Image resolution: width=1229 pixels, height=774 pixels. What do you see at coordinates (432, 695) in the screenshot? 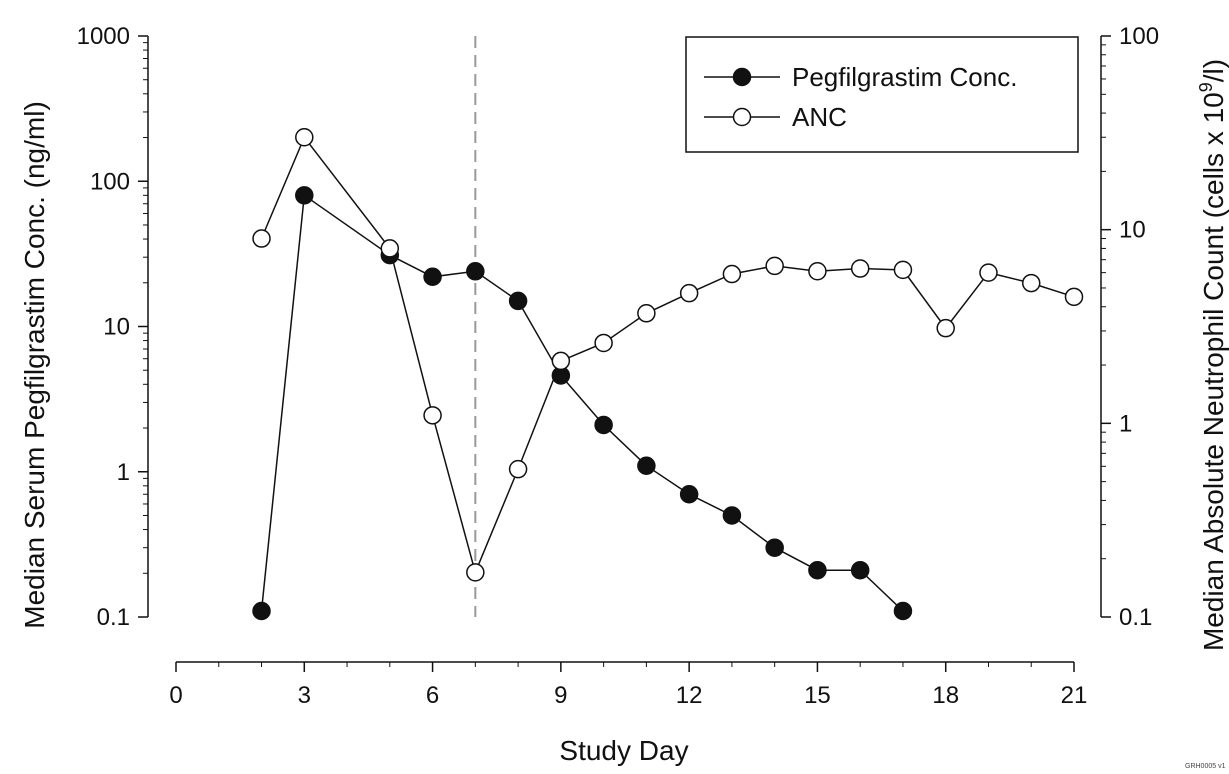
I see `x-tick-label: 6` at bounding box center [432, 695].